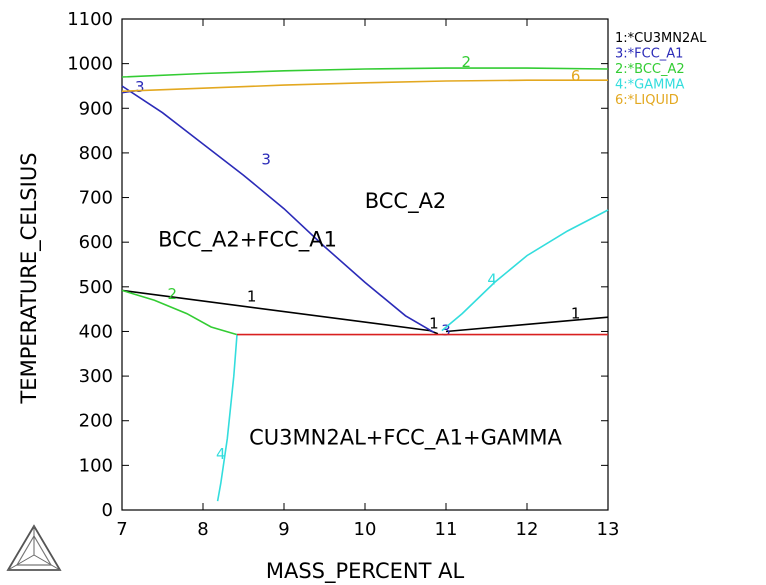 Image resolution: width=766 pixels, height=585 pixels. What do you see at coordinates (661, 38) in the screenshot?
I see `legend-entry: 1:*CU3MN2AL` at bounding box center [661, 38].